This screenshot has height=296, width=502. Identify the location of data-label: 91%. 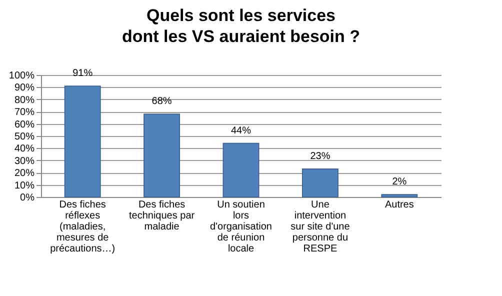
(82, 73).